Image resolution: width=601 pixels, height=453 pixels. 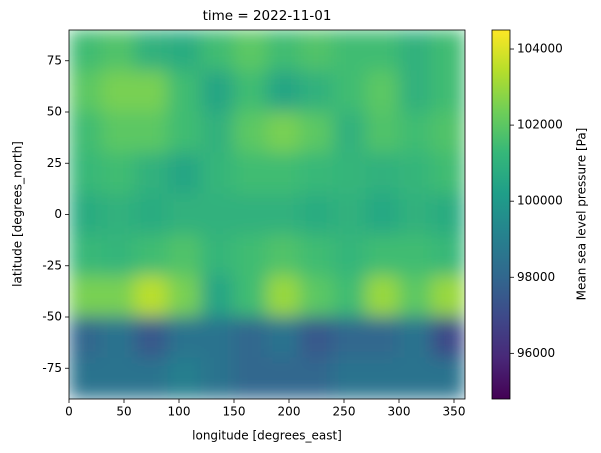 What do you see at coordinates (54, 112) in the screenshot?
I see `y-tick-label: 50` at bounding box center [54, 112].